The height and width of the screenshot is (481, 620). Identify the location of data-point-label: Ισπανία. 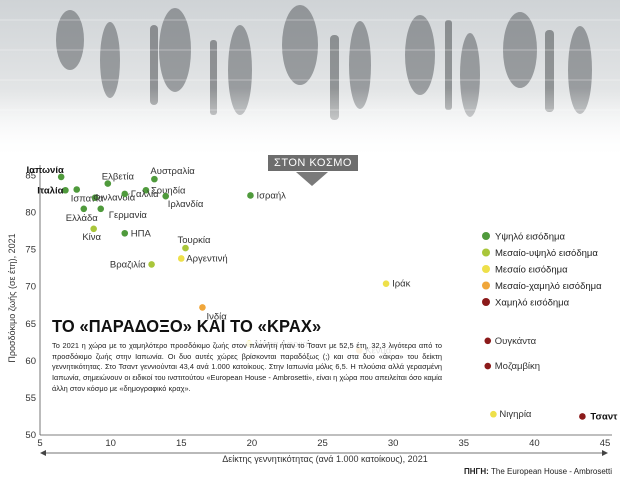
(87, 199).